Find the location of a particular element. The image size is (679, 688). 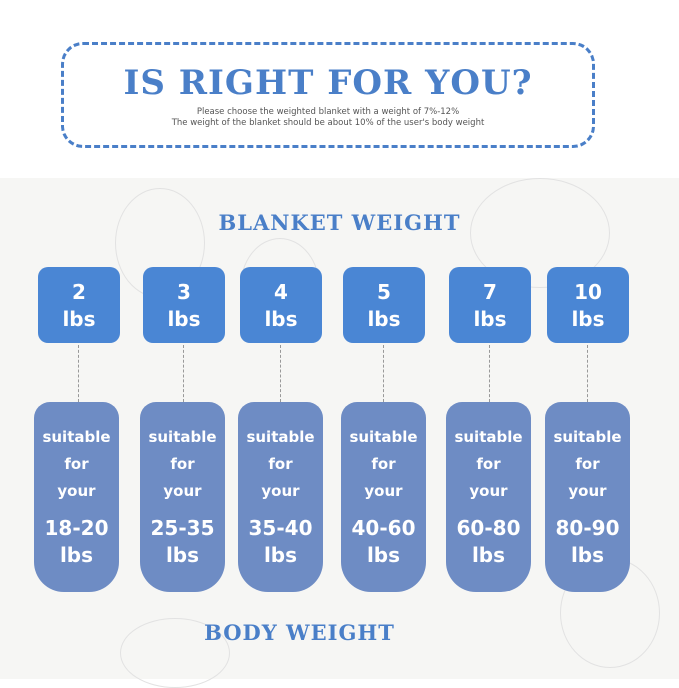

body-weight-pill: suitable for your 40-60 lbs is located at coordinates (383, 497).